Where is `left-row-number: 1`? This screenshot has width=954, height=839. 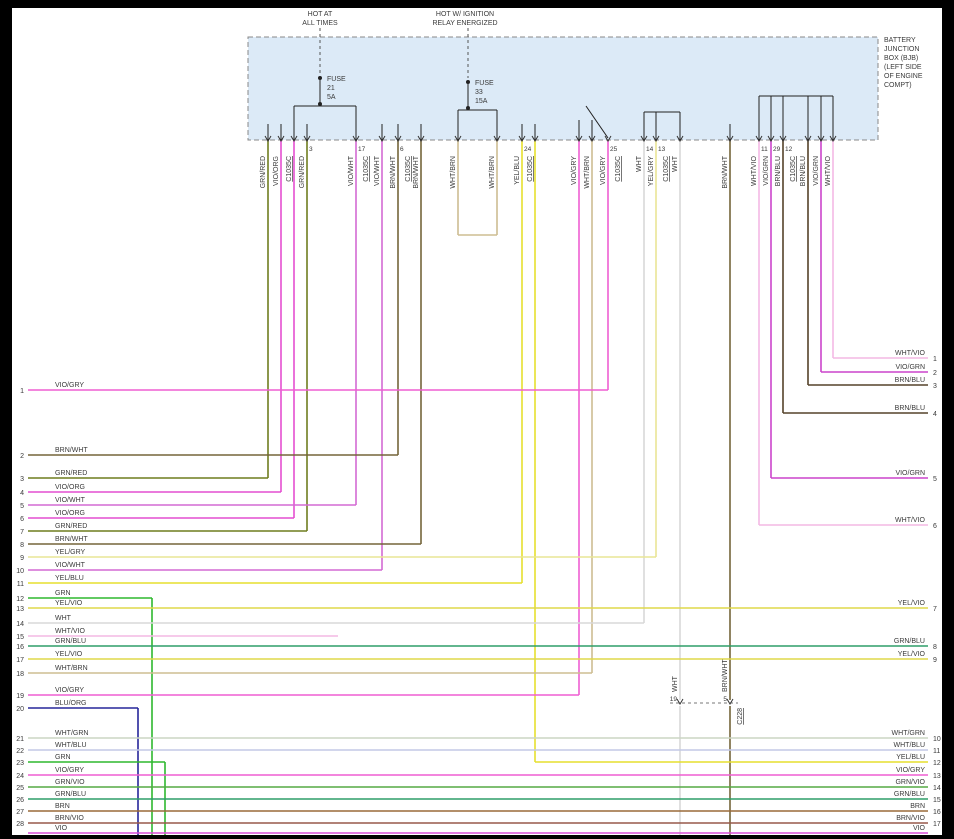
left-row-number: 1 is located at coordinates (22, 391).